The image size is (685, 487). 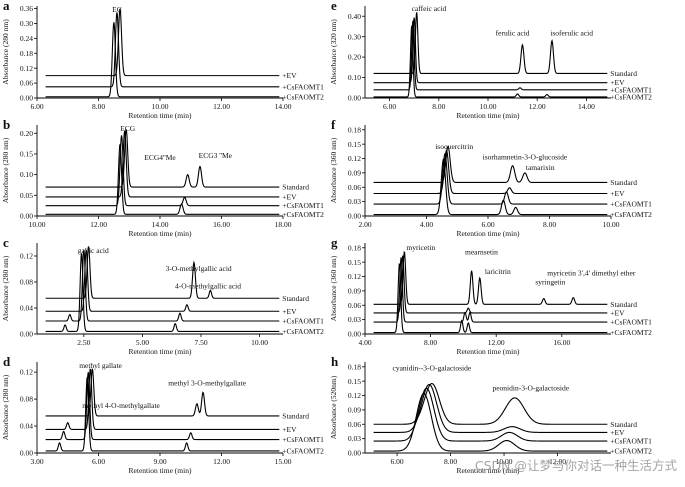 I want to click on peak-annotation: tamarixin, so click(x=540, y=167).